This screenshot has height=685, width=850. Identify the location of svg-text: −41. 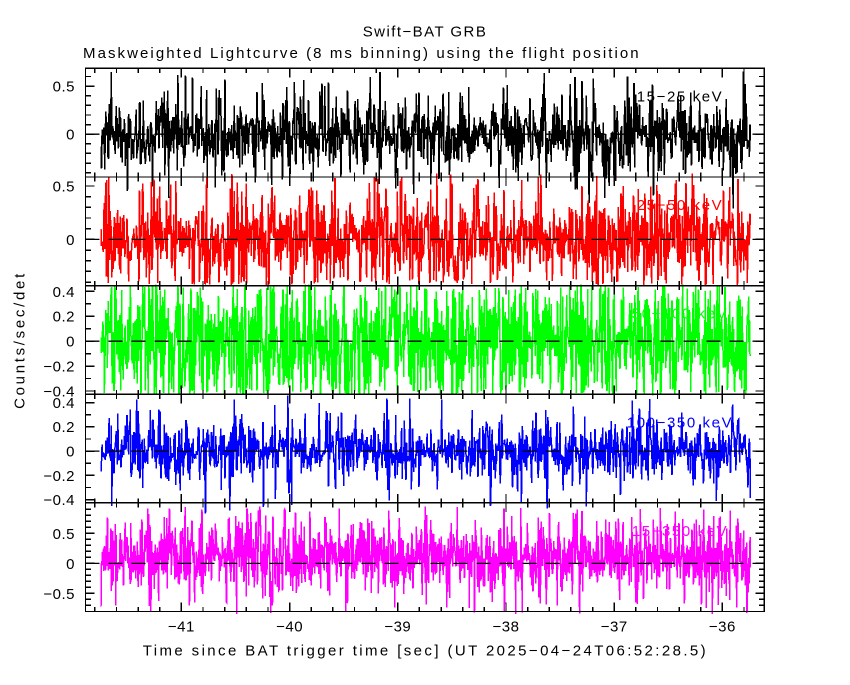
(181, 627).